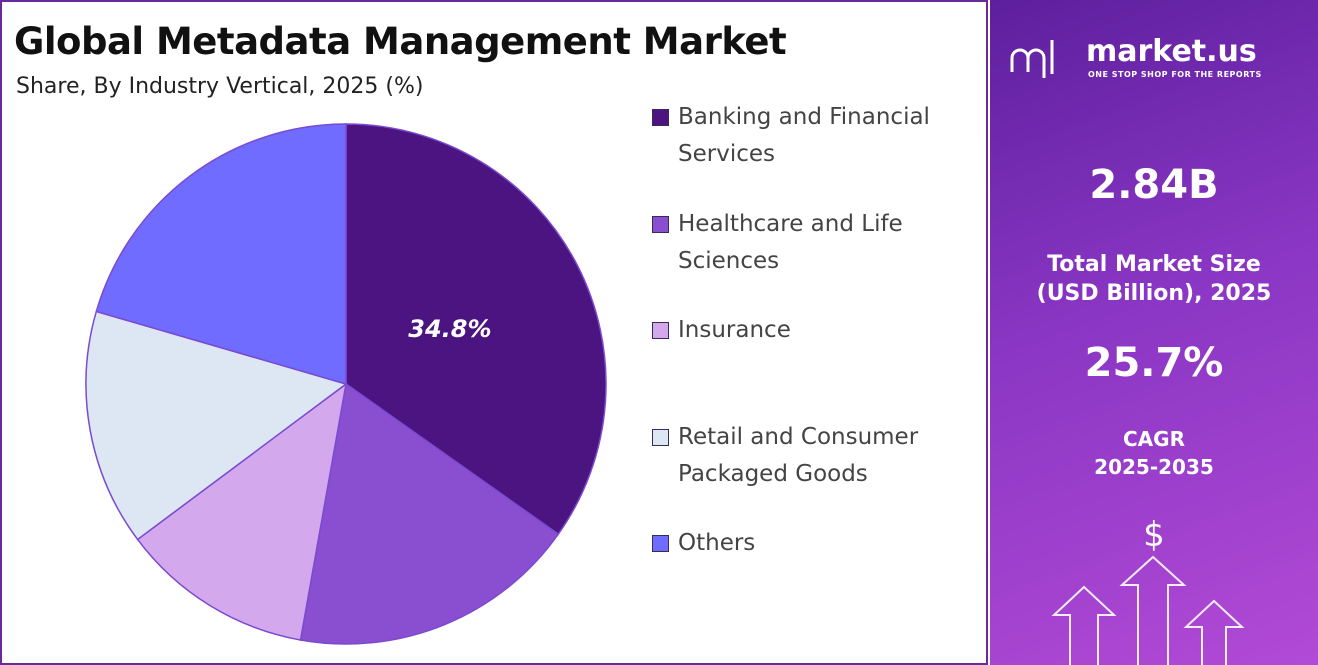 This screenshot has height=665, width=1318. I want to click on brand: market.us, so click(1171, 51).